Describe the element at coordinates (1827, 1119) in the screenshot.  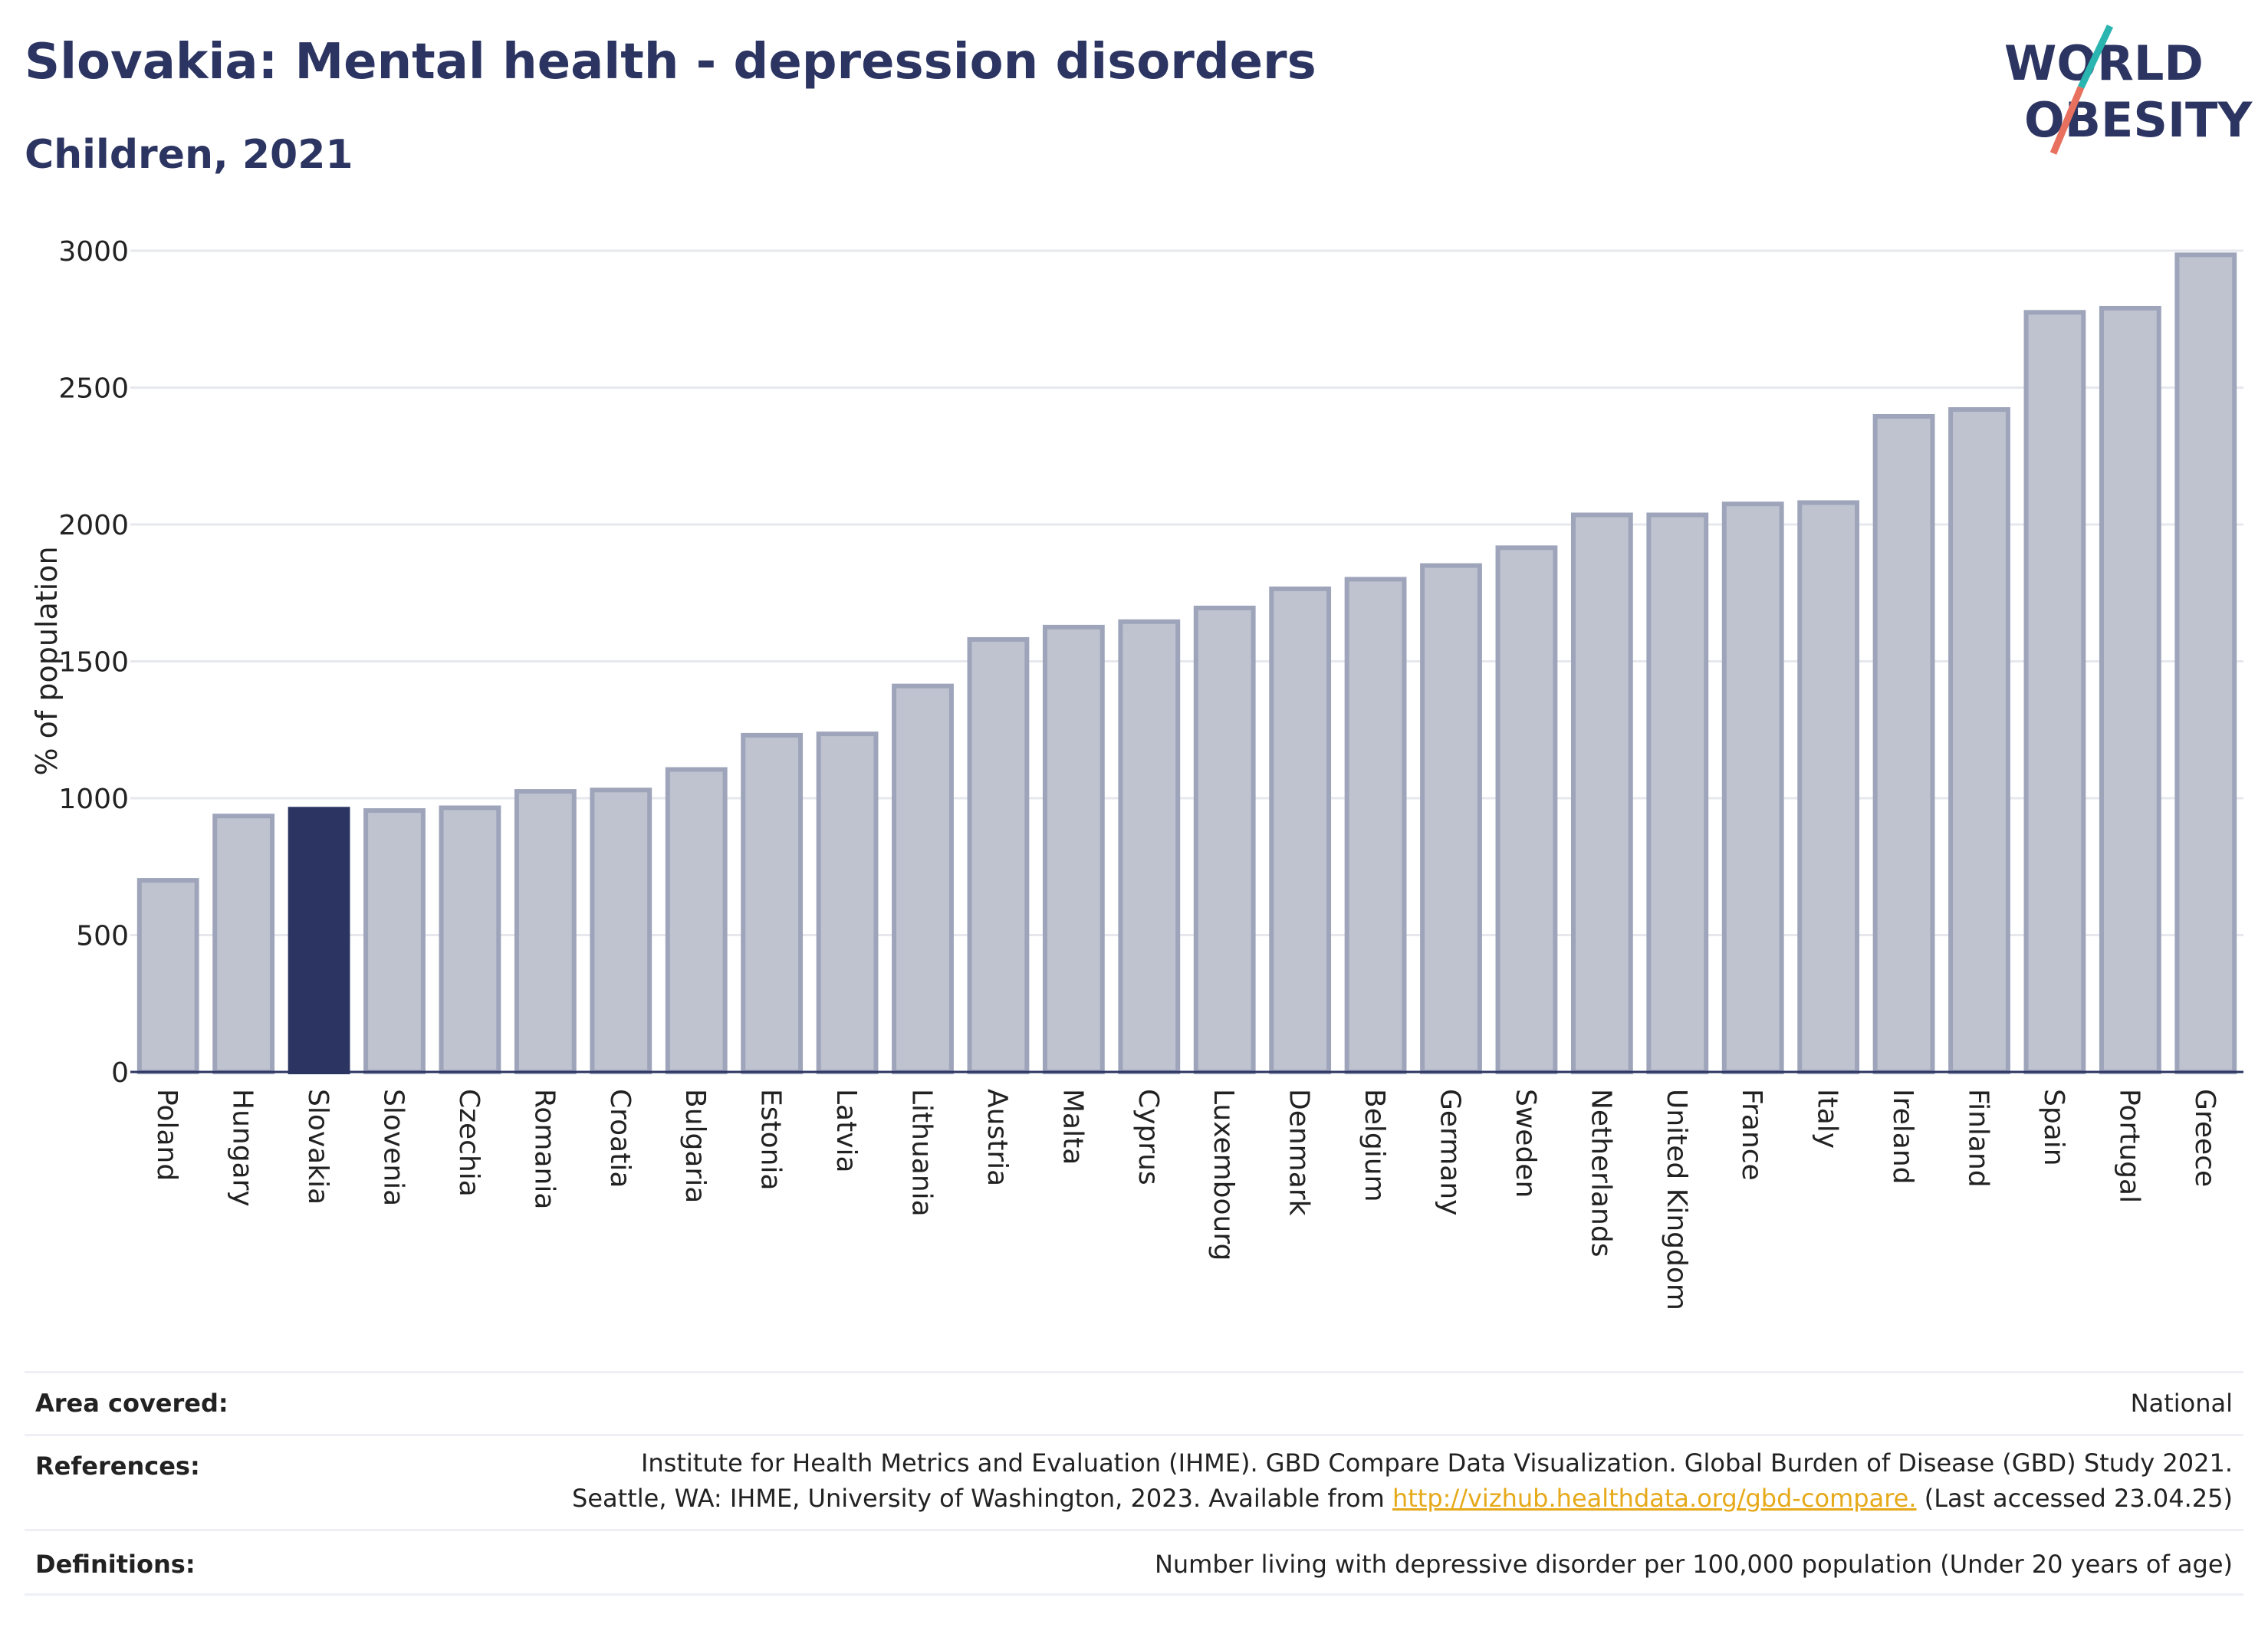
I see `x-tick-label: Italy` at that location.